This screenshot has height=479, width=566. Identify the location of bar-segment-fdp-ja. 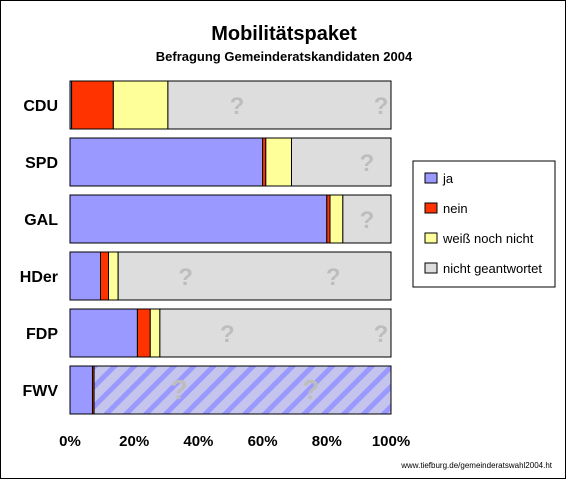
(103, 333).